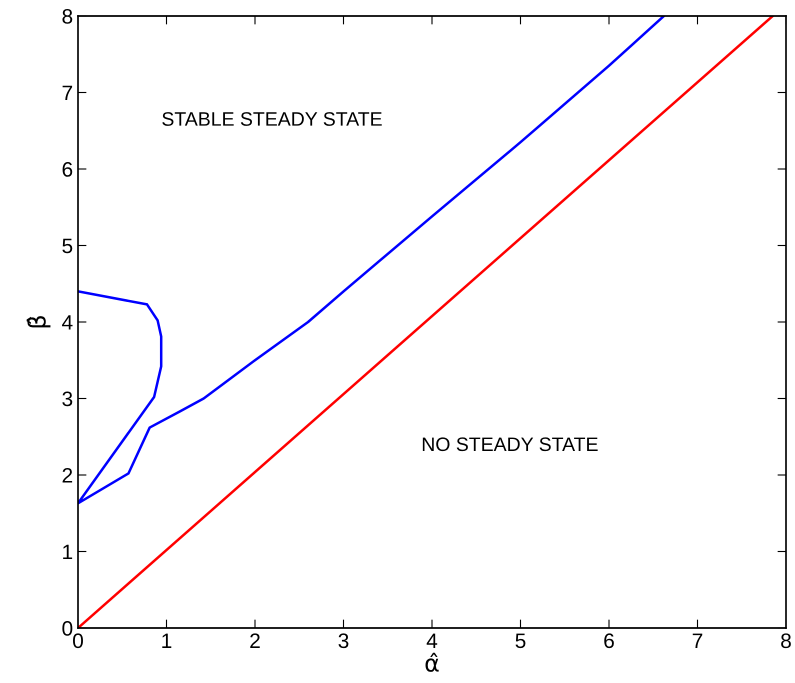 The height and width of the screenshot is (683, 795). Describe the element at coordinates (786, 640) in the screenshot. I see `x-tick-label: 8` at that location.